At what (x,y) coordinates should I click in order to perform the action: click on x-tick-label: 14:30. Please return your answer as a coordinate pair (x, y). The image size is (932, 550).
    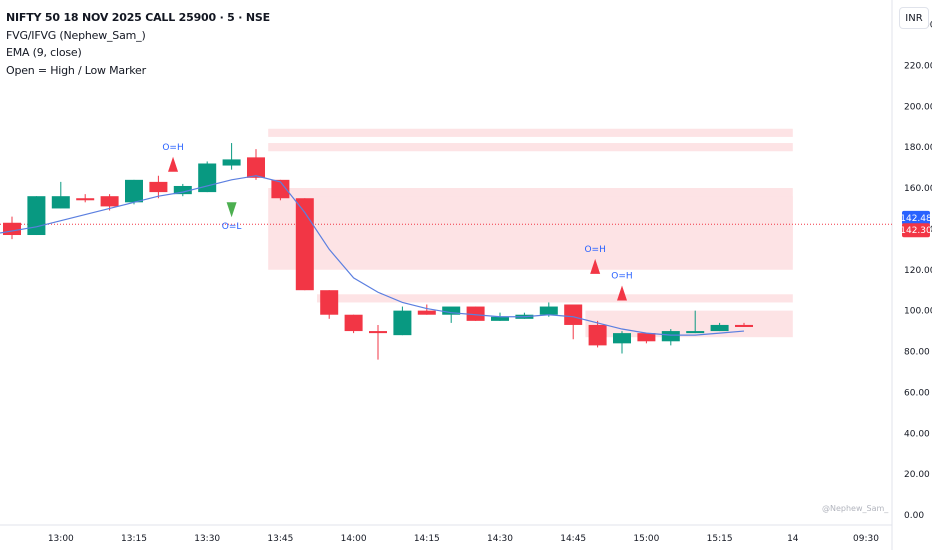
    Looking at the image, I should click on (500, 539).